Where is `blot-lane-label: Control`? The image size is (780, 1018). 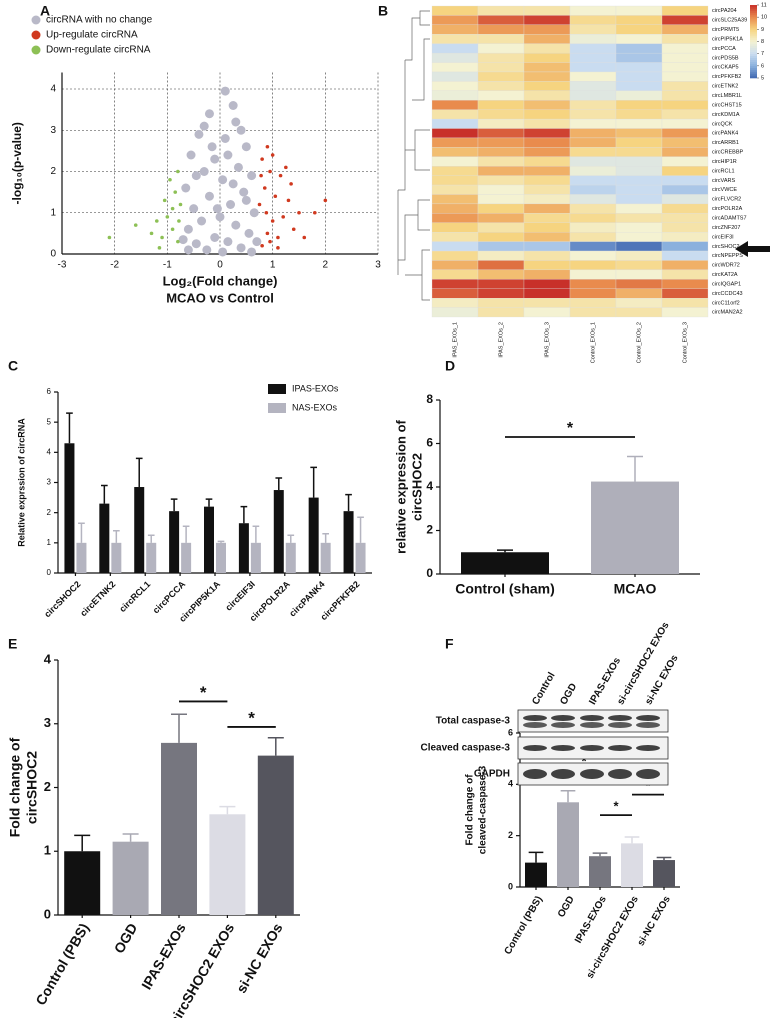 blot-lane-label: Control is located at coordinates (543, 688).